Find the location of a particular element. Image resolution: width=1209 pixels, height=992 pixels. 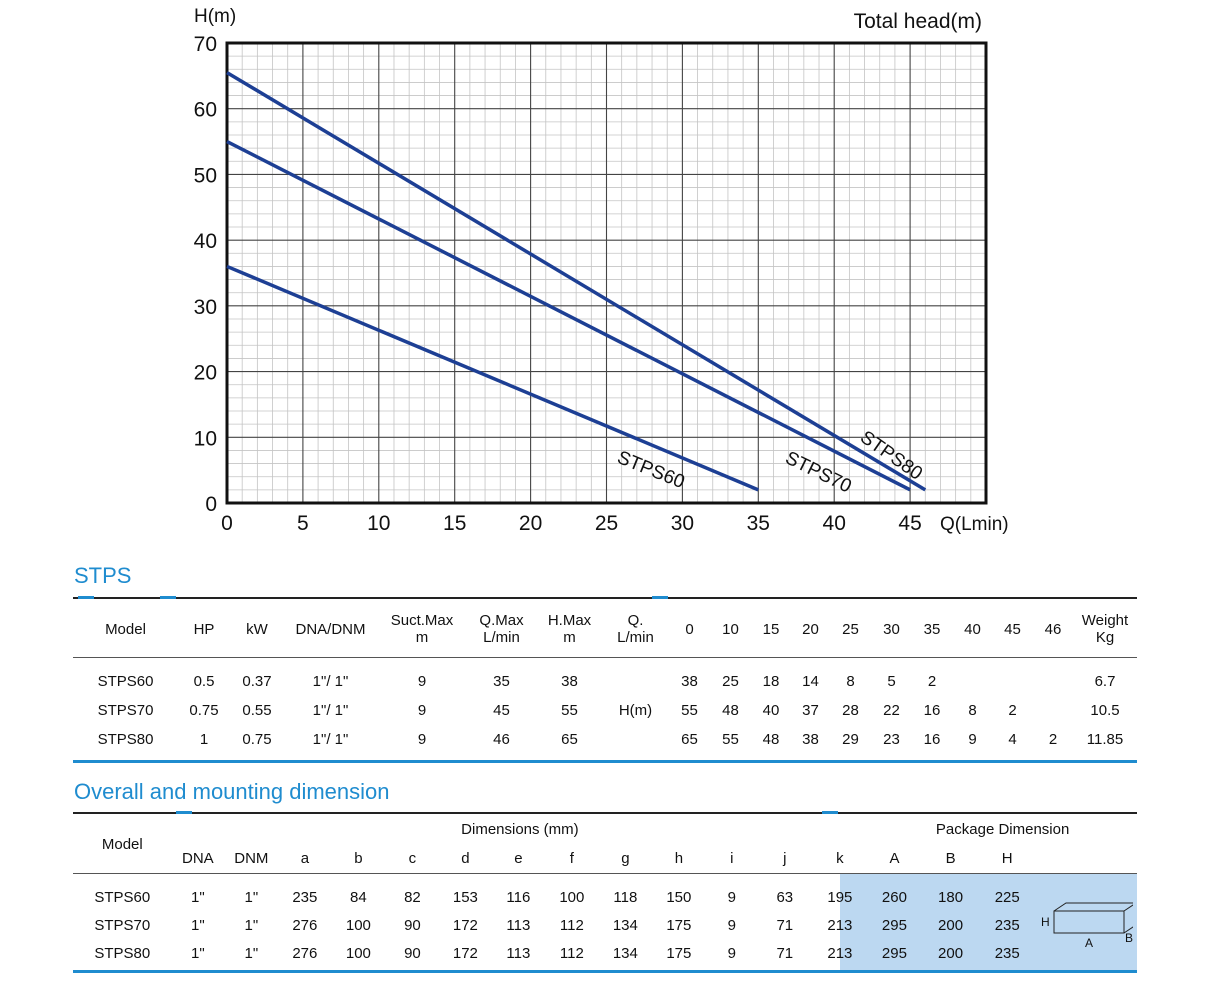

dimension-col-header: f is located at coordinates (571, 858).